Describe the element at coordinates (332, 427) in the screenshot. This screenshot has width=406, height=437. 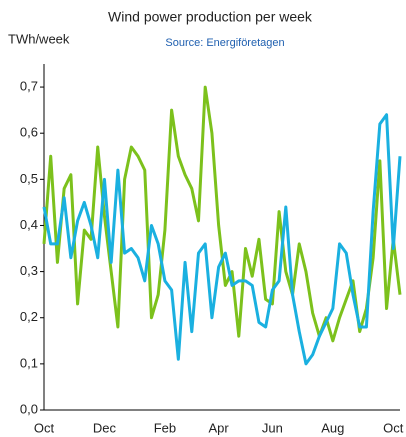
I see `x-tick-label: Aug` at that location.